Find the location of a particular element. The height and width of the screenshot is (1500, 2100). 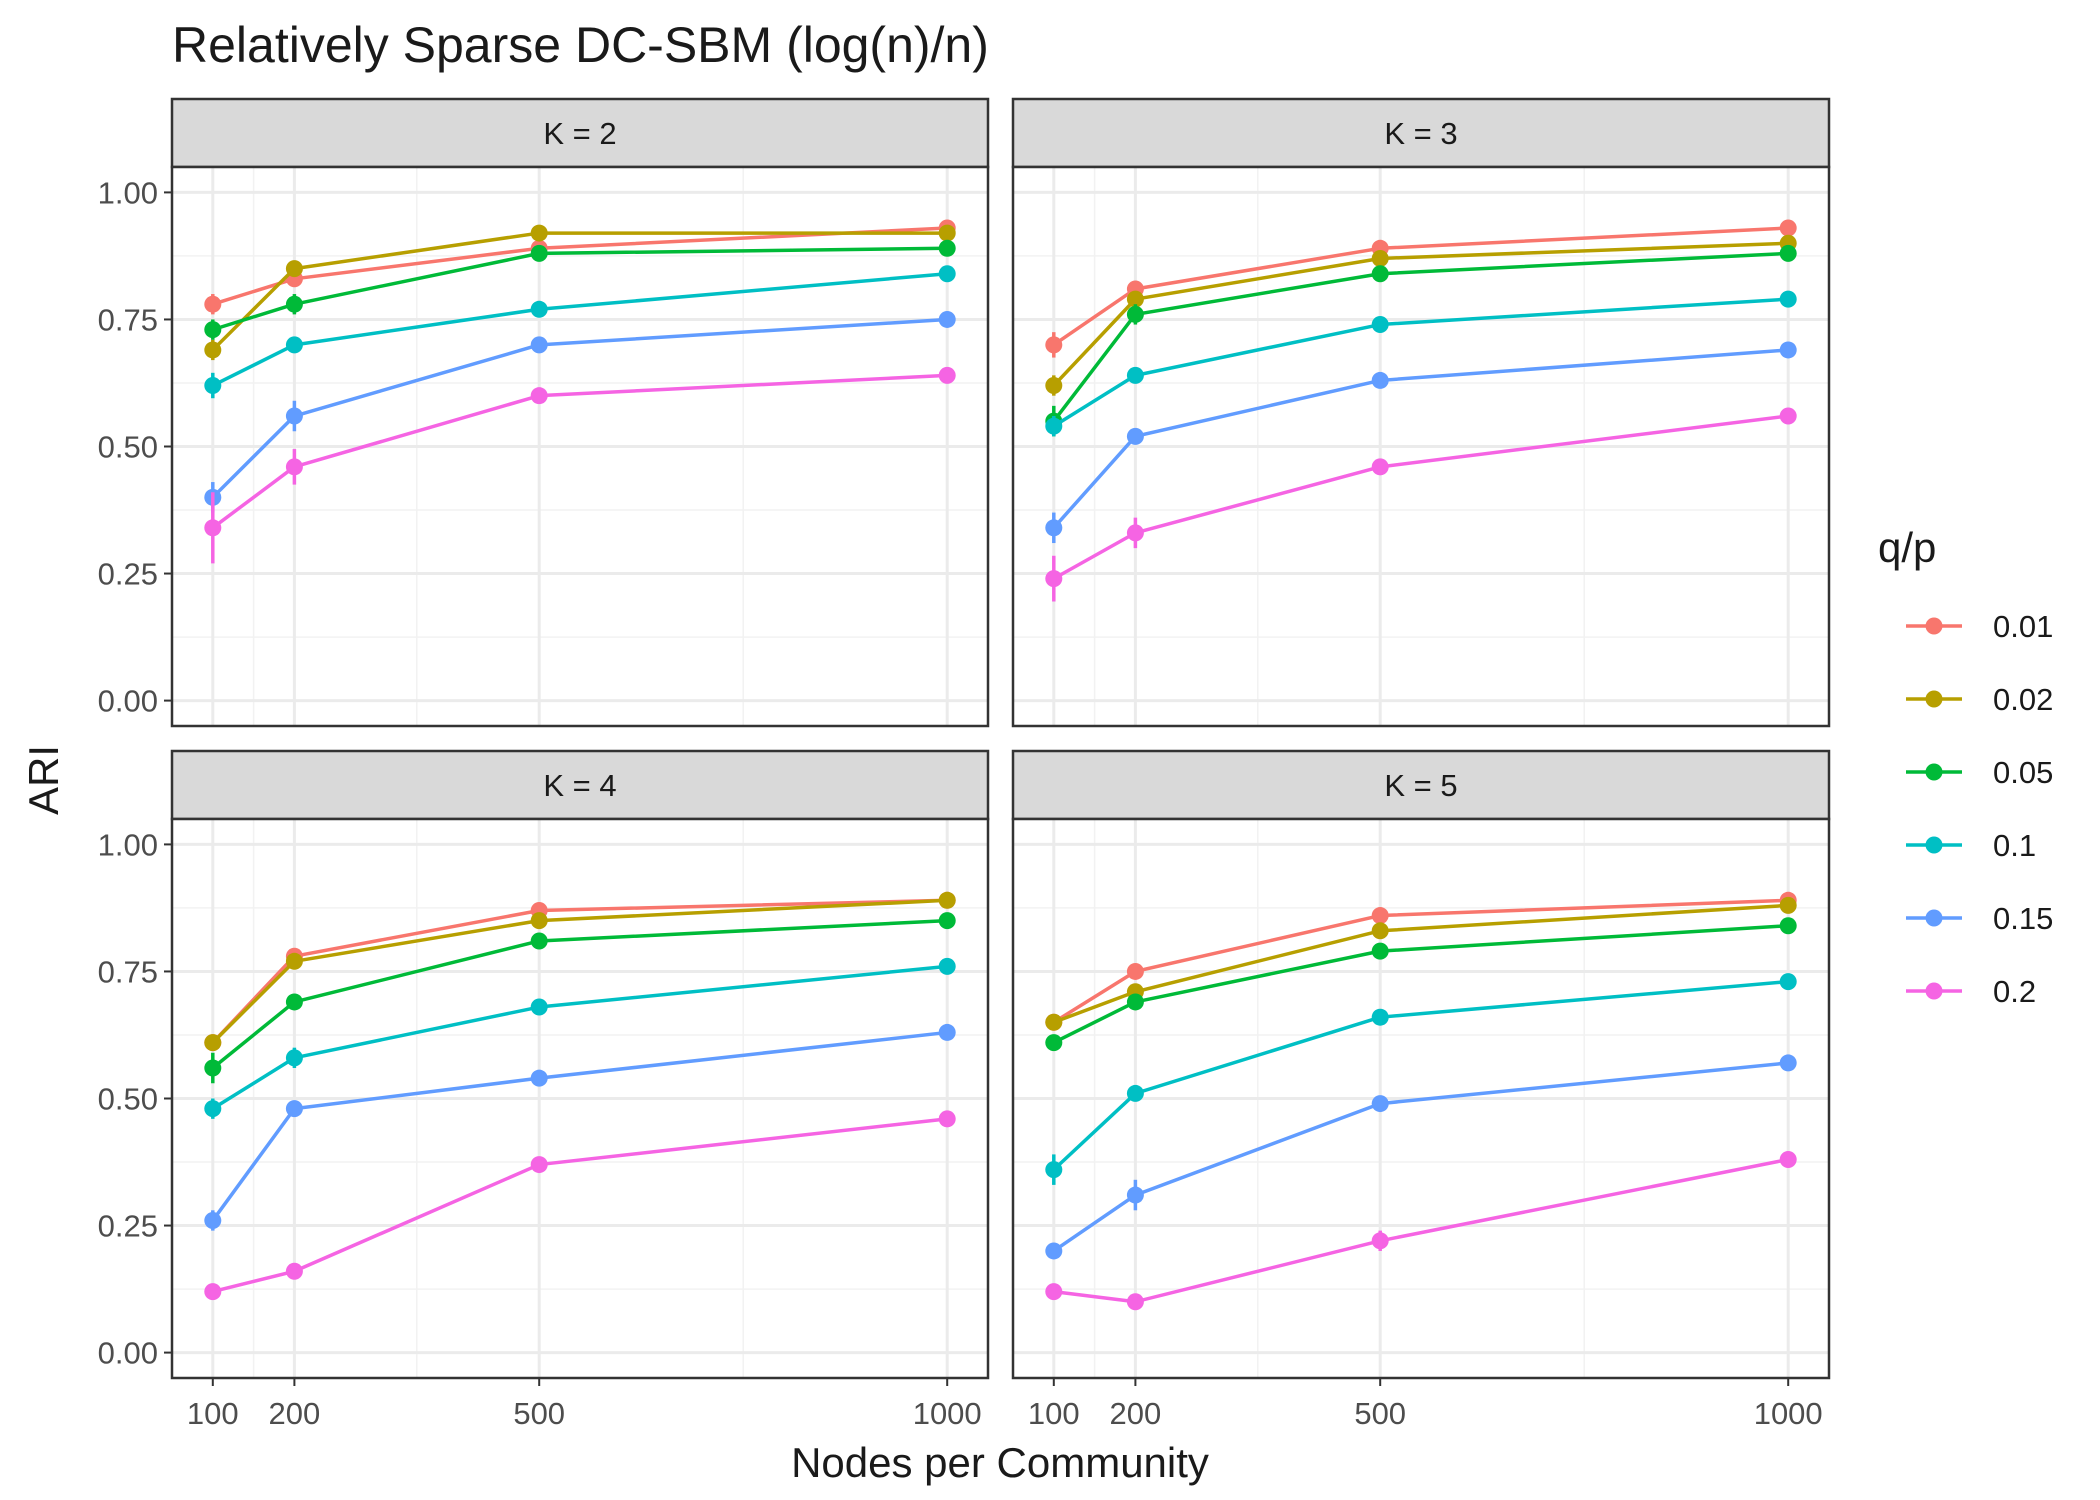

y-tick-label: 1.00 is located at coordinates (128, 192).